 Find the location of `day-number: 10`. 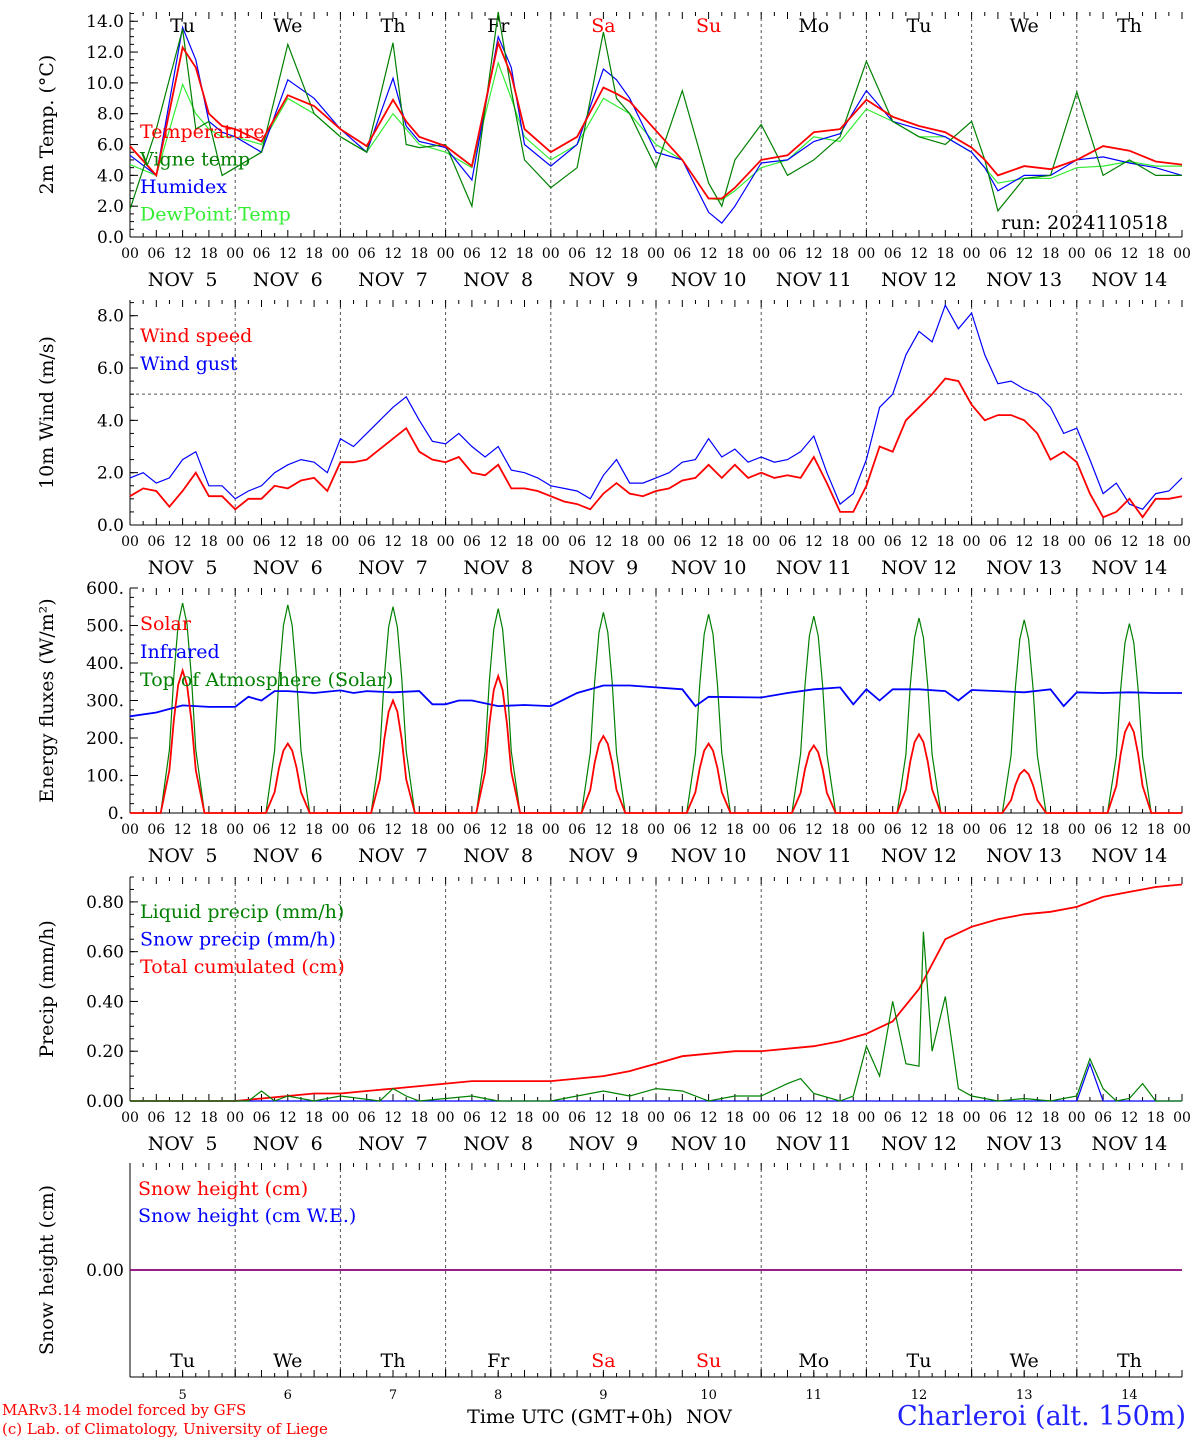

day-number: 10 is located at coordinates (708, 1395).